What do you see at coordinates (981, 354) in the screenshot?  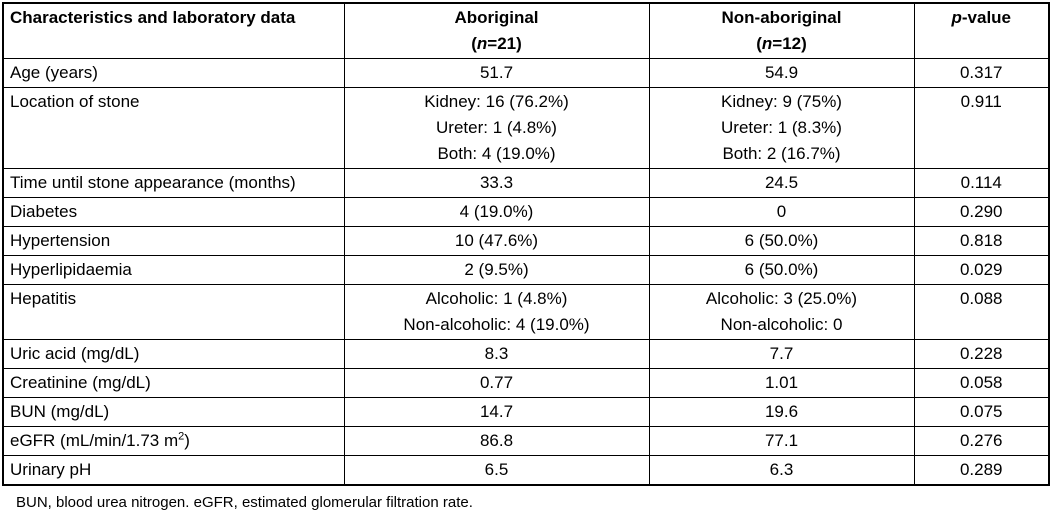 I see `p-value: 0.228` at bounding box center [981, 354].